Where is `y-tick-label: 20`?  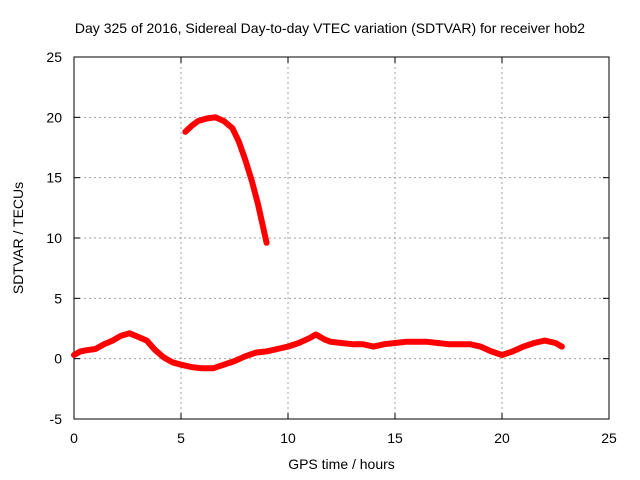
y-tick-label: 20 is located at coordinates (54, 117).